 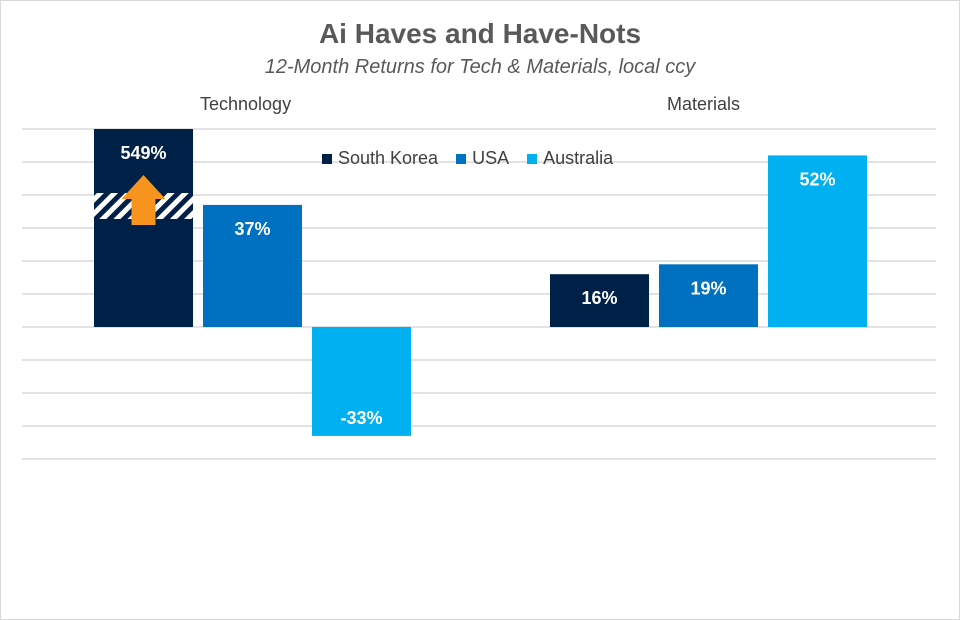 I want to click on legend-label-south-korea: South Korea, so click(x=388, y=158).